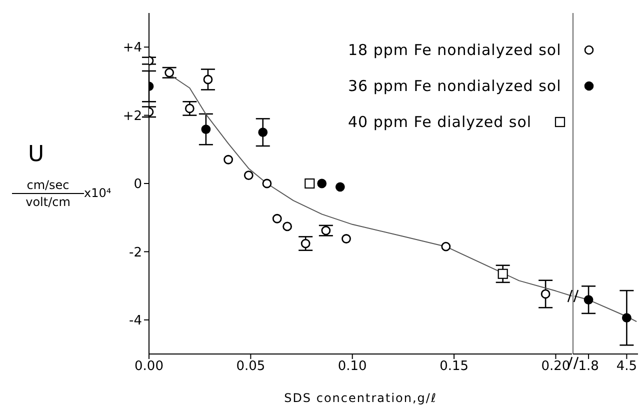  What do you see at coordinates (138, 184) in the screenshot?
I see `y-tick-label: 0` at bounding box center [138, 184].